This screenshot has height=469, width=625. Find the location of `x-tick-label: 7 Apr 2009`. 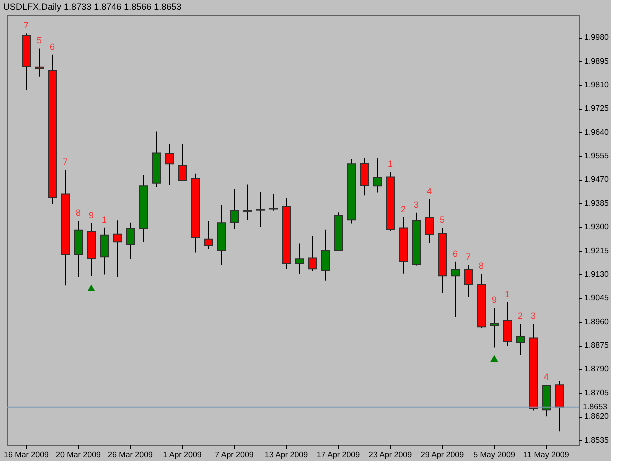

x-tick-label: 7 Apr 2009 is located at coordinates (234, 455).